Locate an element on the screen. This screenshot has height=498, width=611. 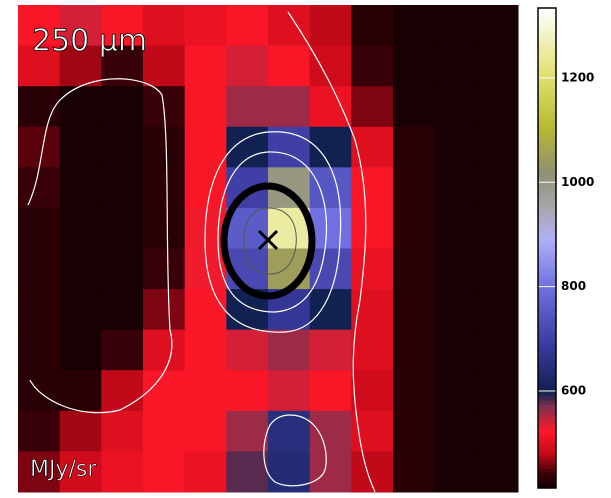
contours-dark is located at coordinates (270, 241).